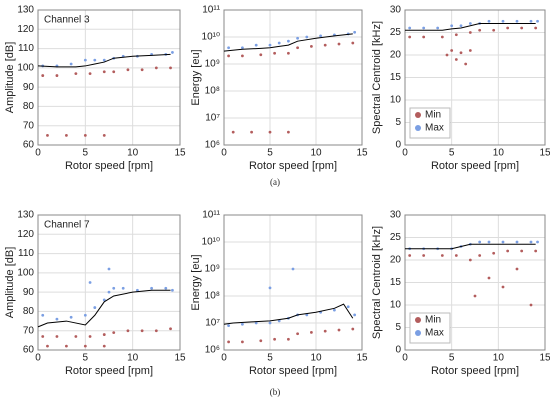 The height and width of the screenshot is (403, 550). I want to click on y-tick-label: 10, so click(396, 100).